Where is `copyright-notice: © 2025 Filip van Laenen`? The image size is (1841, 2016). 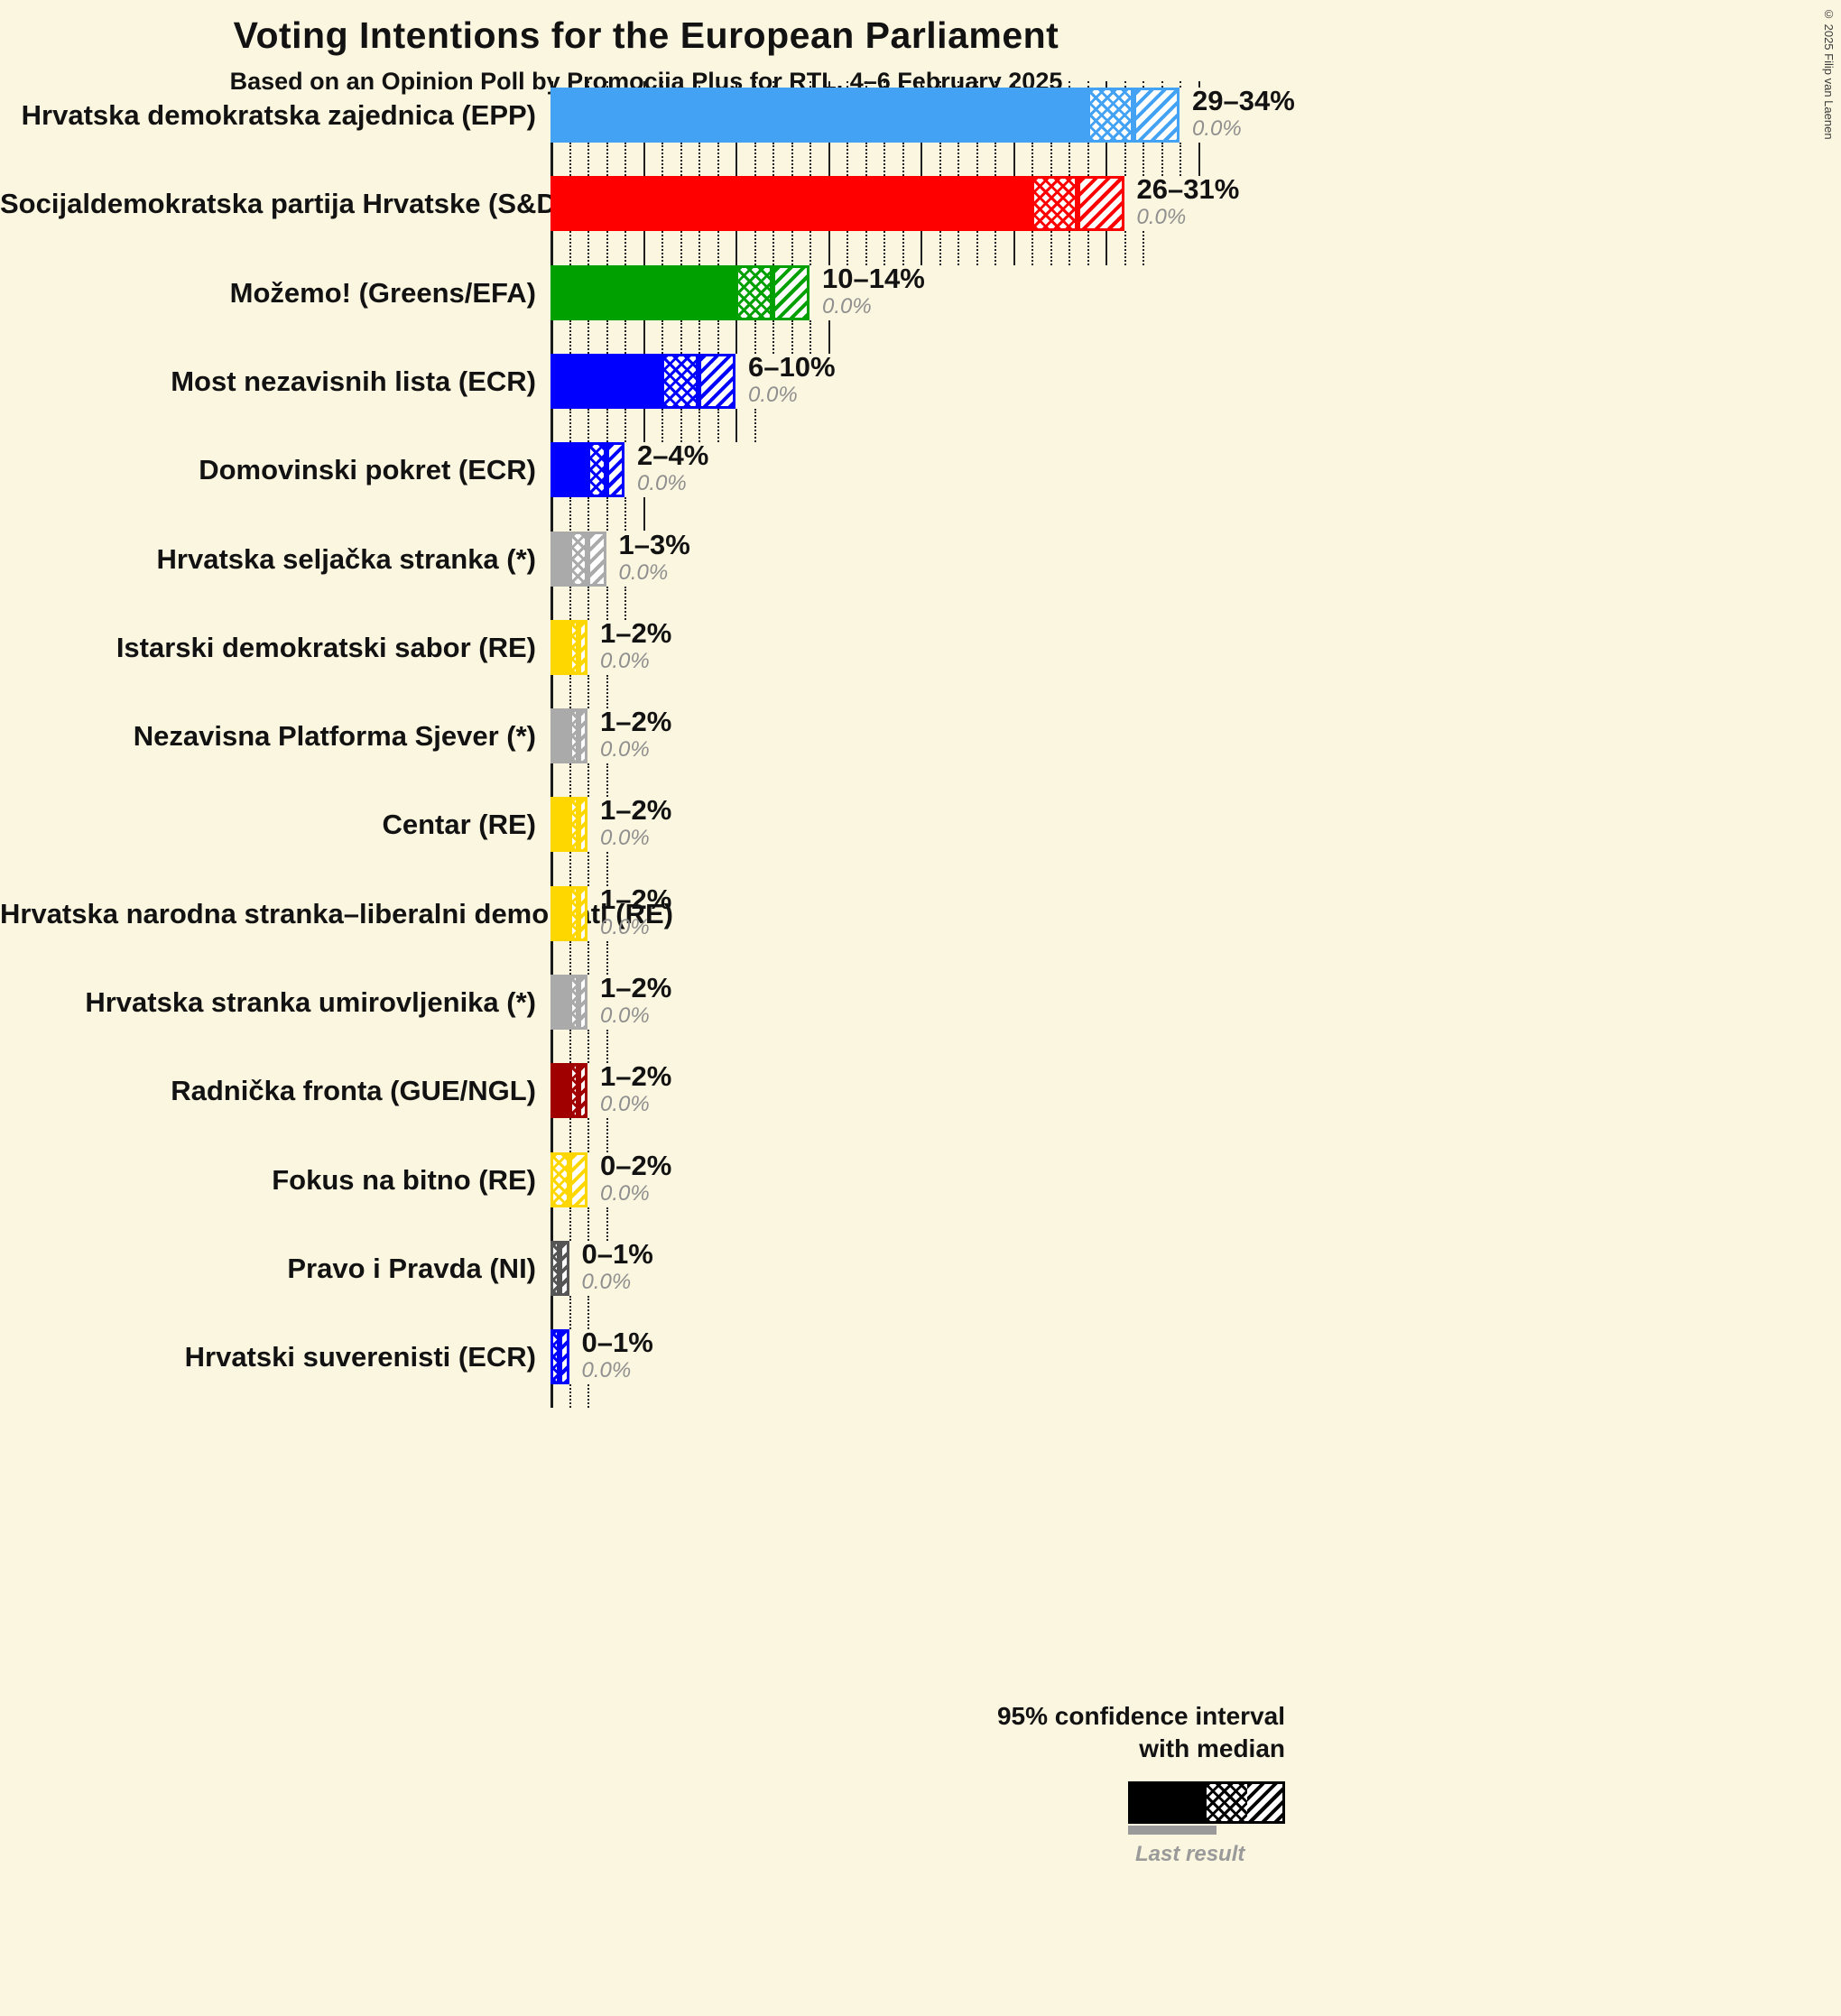
copyright-notice: © 2025 Filip van Laenen is located at coordinates (1829, 73).